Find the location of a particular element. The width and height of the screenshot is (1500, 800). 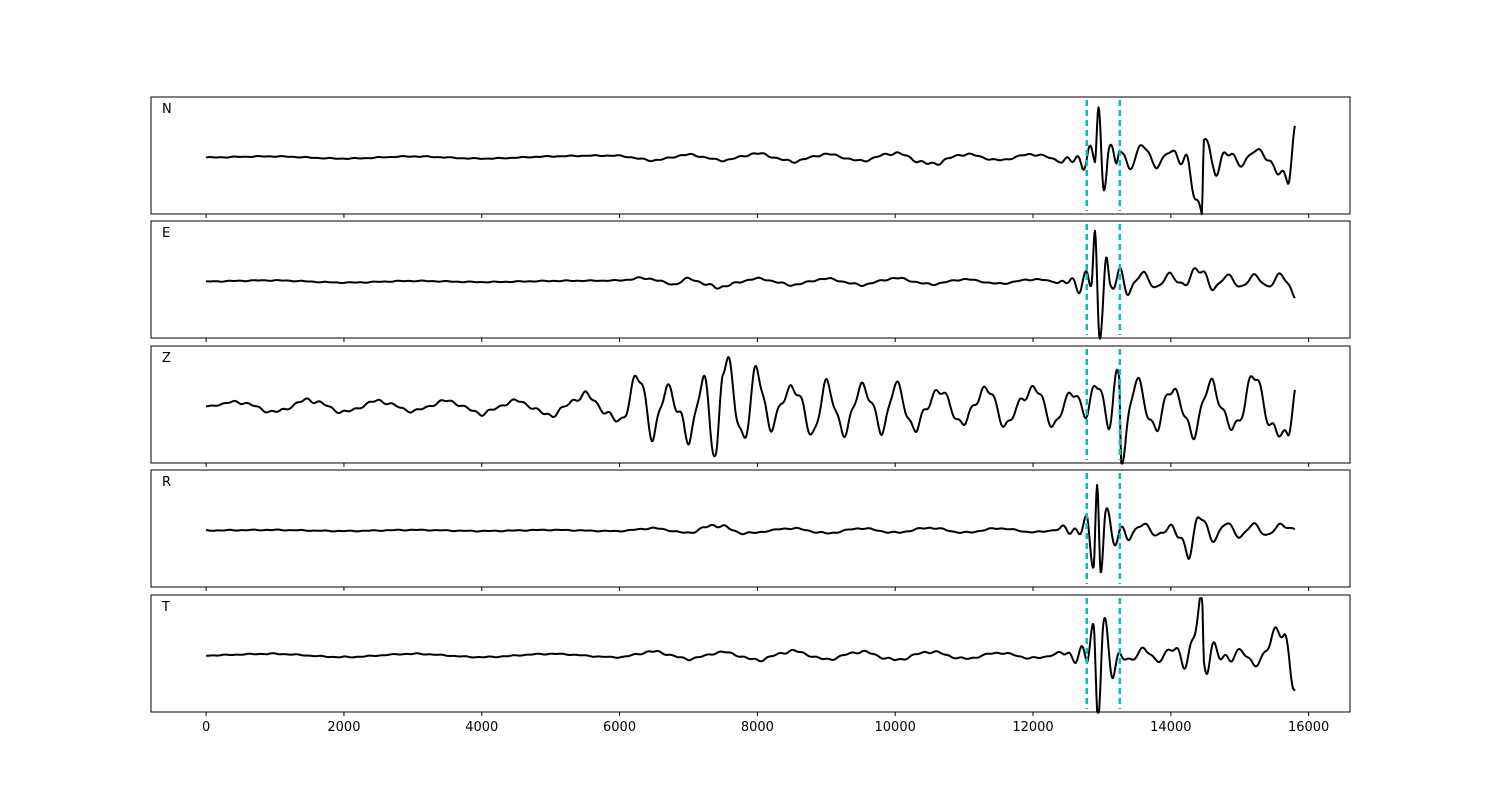

panel-r: R is located at coordinates (750, 530).